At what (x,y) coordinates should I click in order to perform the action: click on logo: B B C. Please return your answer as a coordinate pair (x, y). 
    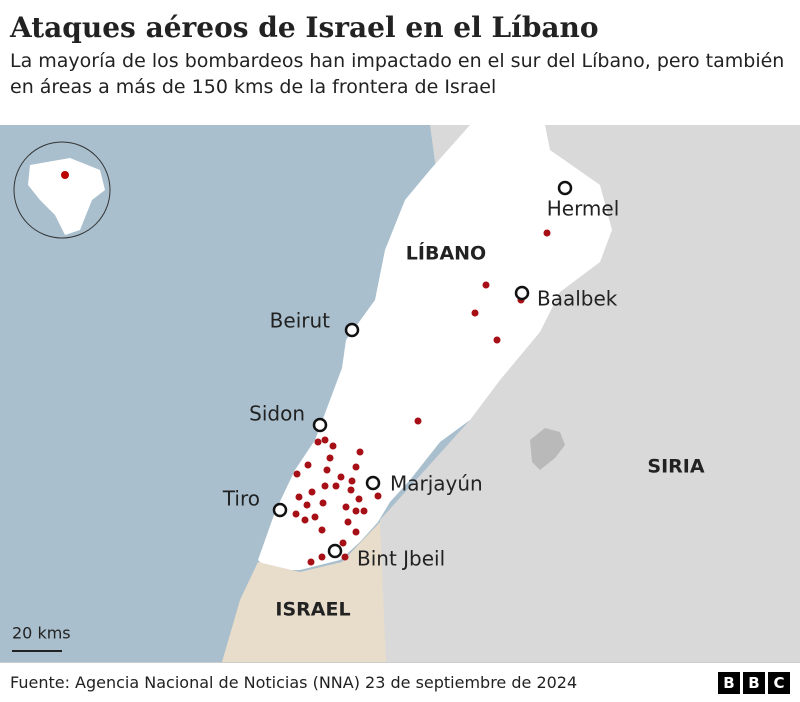
    Looking at the image, I should click on (754, 682).